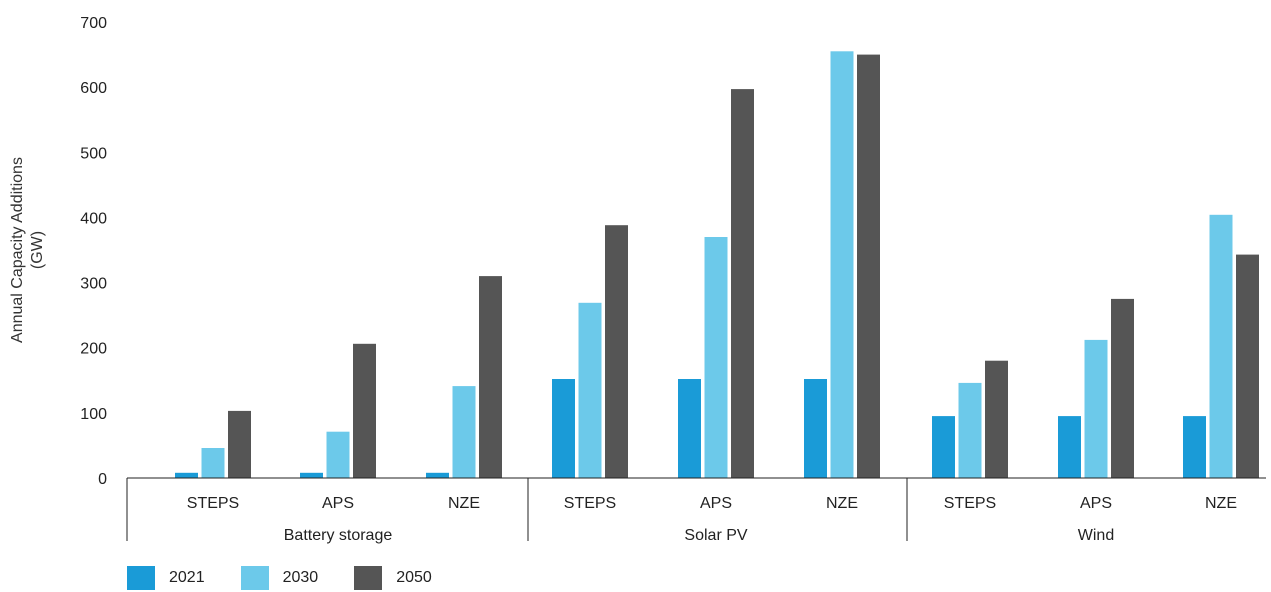 This screenshot has height=592, width=1271. Describe the element at coordinates (166, 578) in the screenshot. I see `legend-item-2021: 2021` at that location.